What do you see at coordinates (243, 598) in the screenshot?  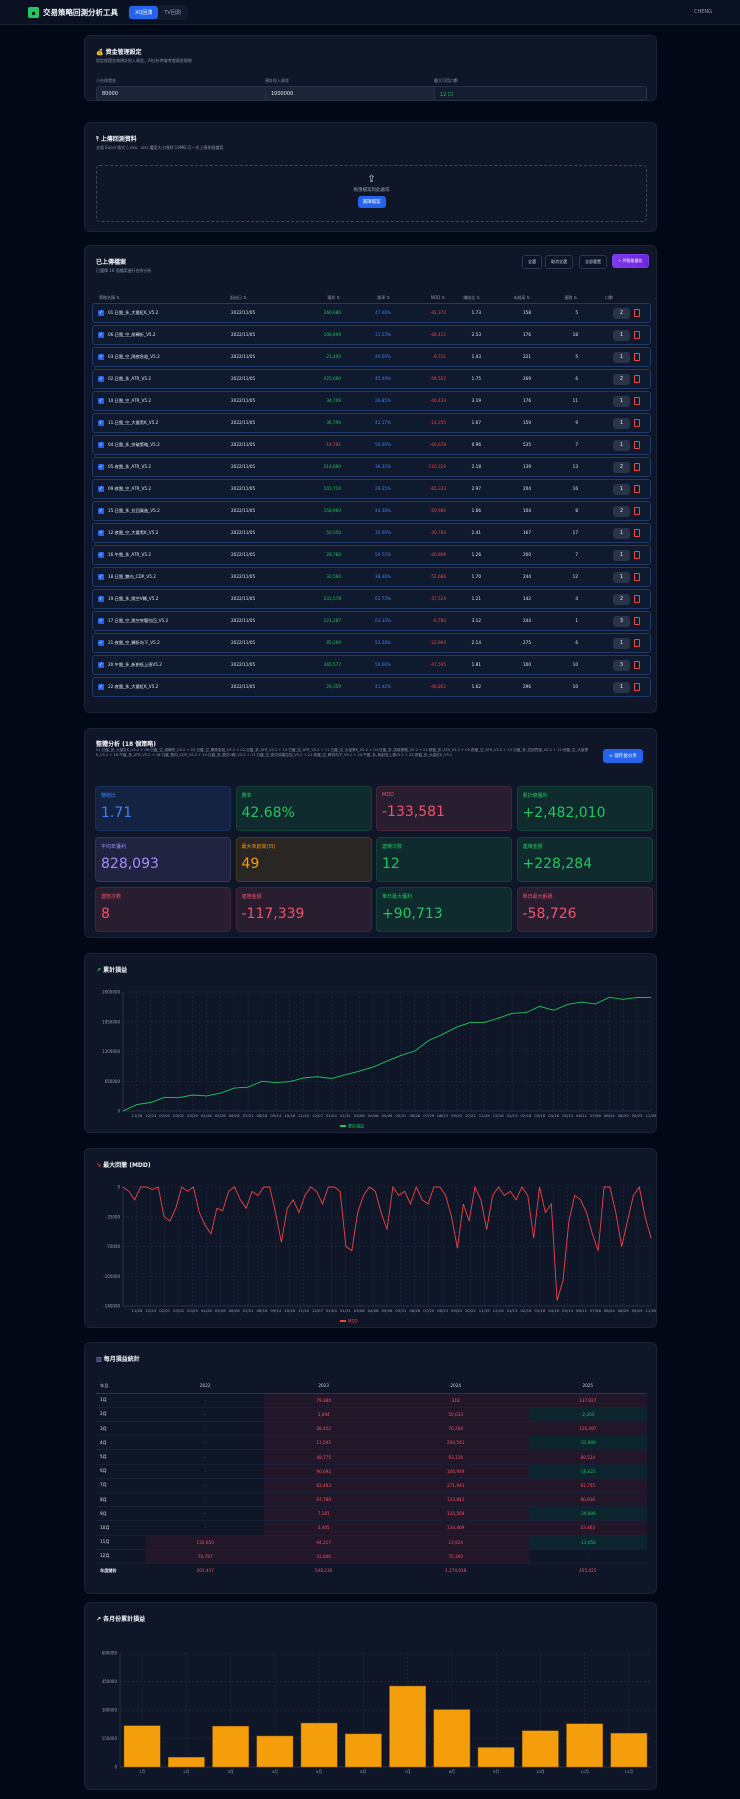 I see `start-date: 2022/11/05` at bounding box center [243, 598].